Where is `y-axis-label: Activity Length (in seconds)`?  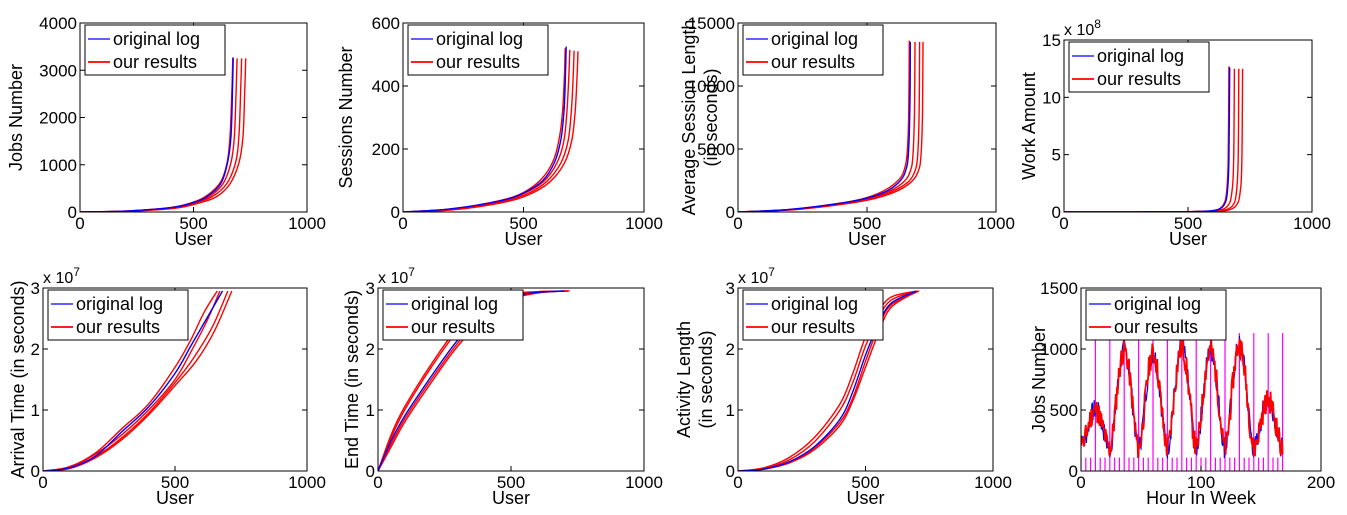 y-axis-label: Activity Length (in seconds) is located at coordinates (695, 379).